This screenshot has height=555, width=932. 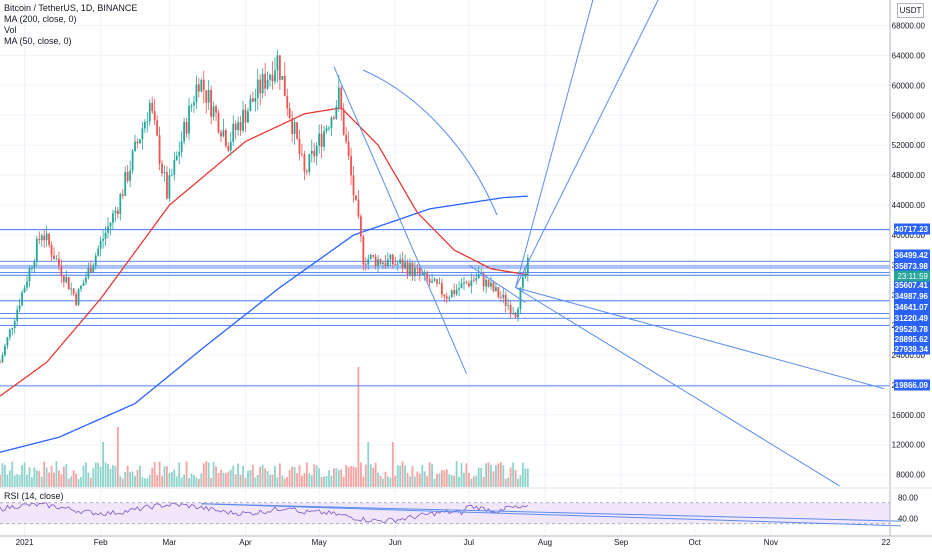 What do you see at coordinates (909, 445) in the screenshot?
I see `y-tick-label: 12000.00` at bounding box center [909, 445].